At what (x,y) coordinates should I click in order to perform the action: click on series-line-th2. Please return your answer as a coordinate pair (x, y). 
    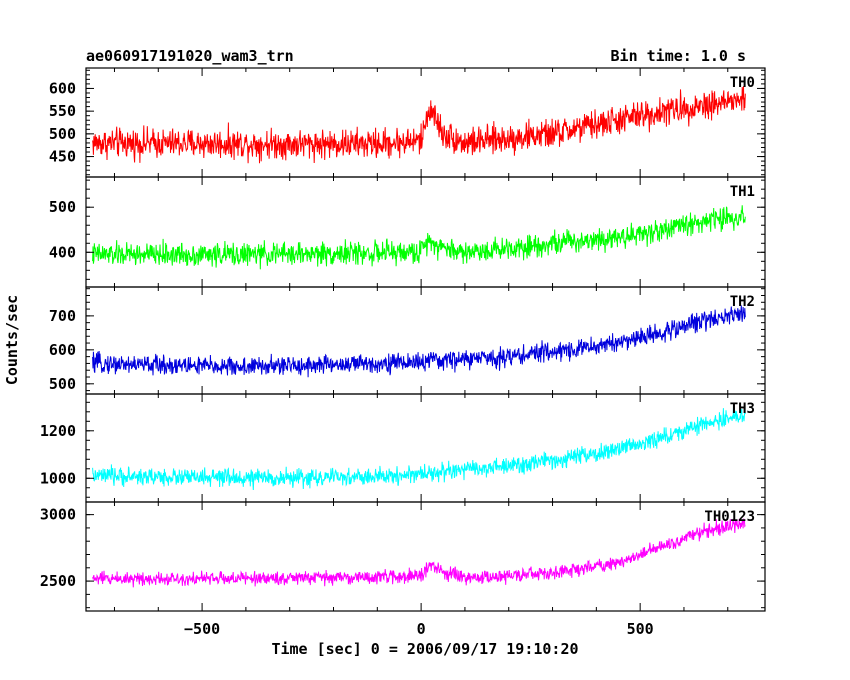
    Looking at the image, I should click on (419, 341).